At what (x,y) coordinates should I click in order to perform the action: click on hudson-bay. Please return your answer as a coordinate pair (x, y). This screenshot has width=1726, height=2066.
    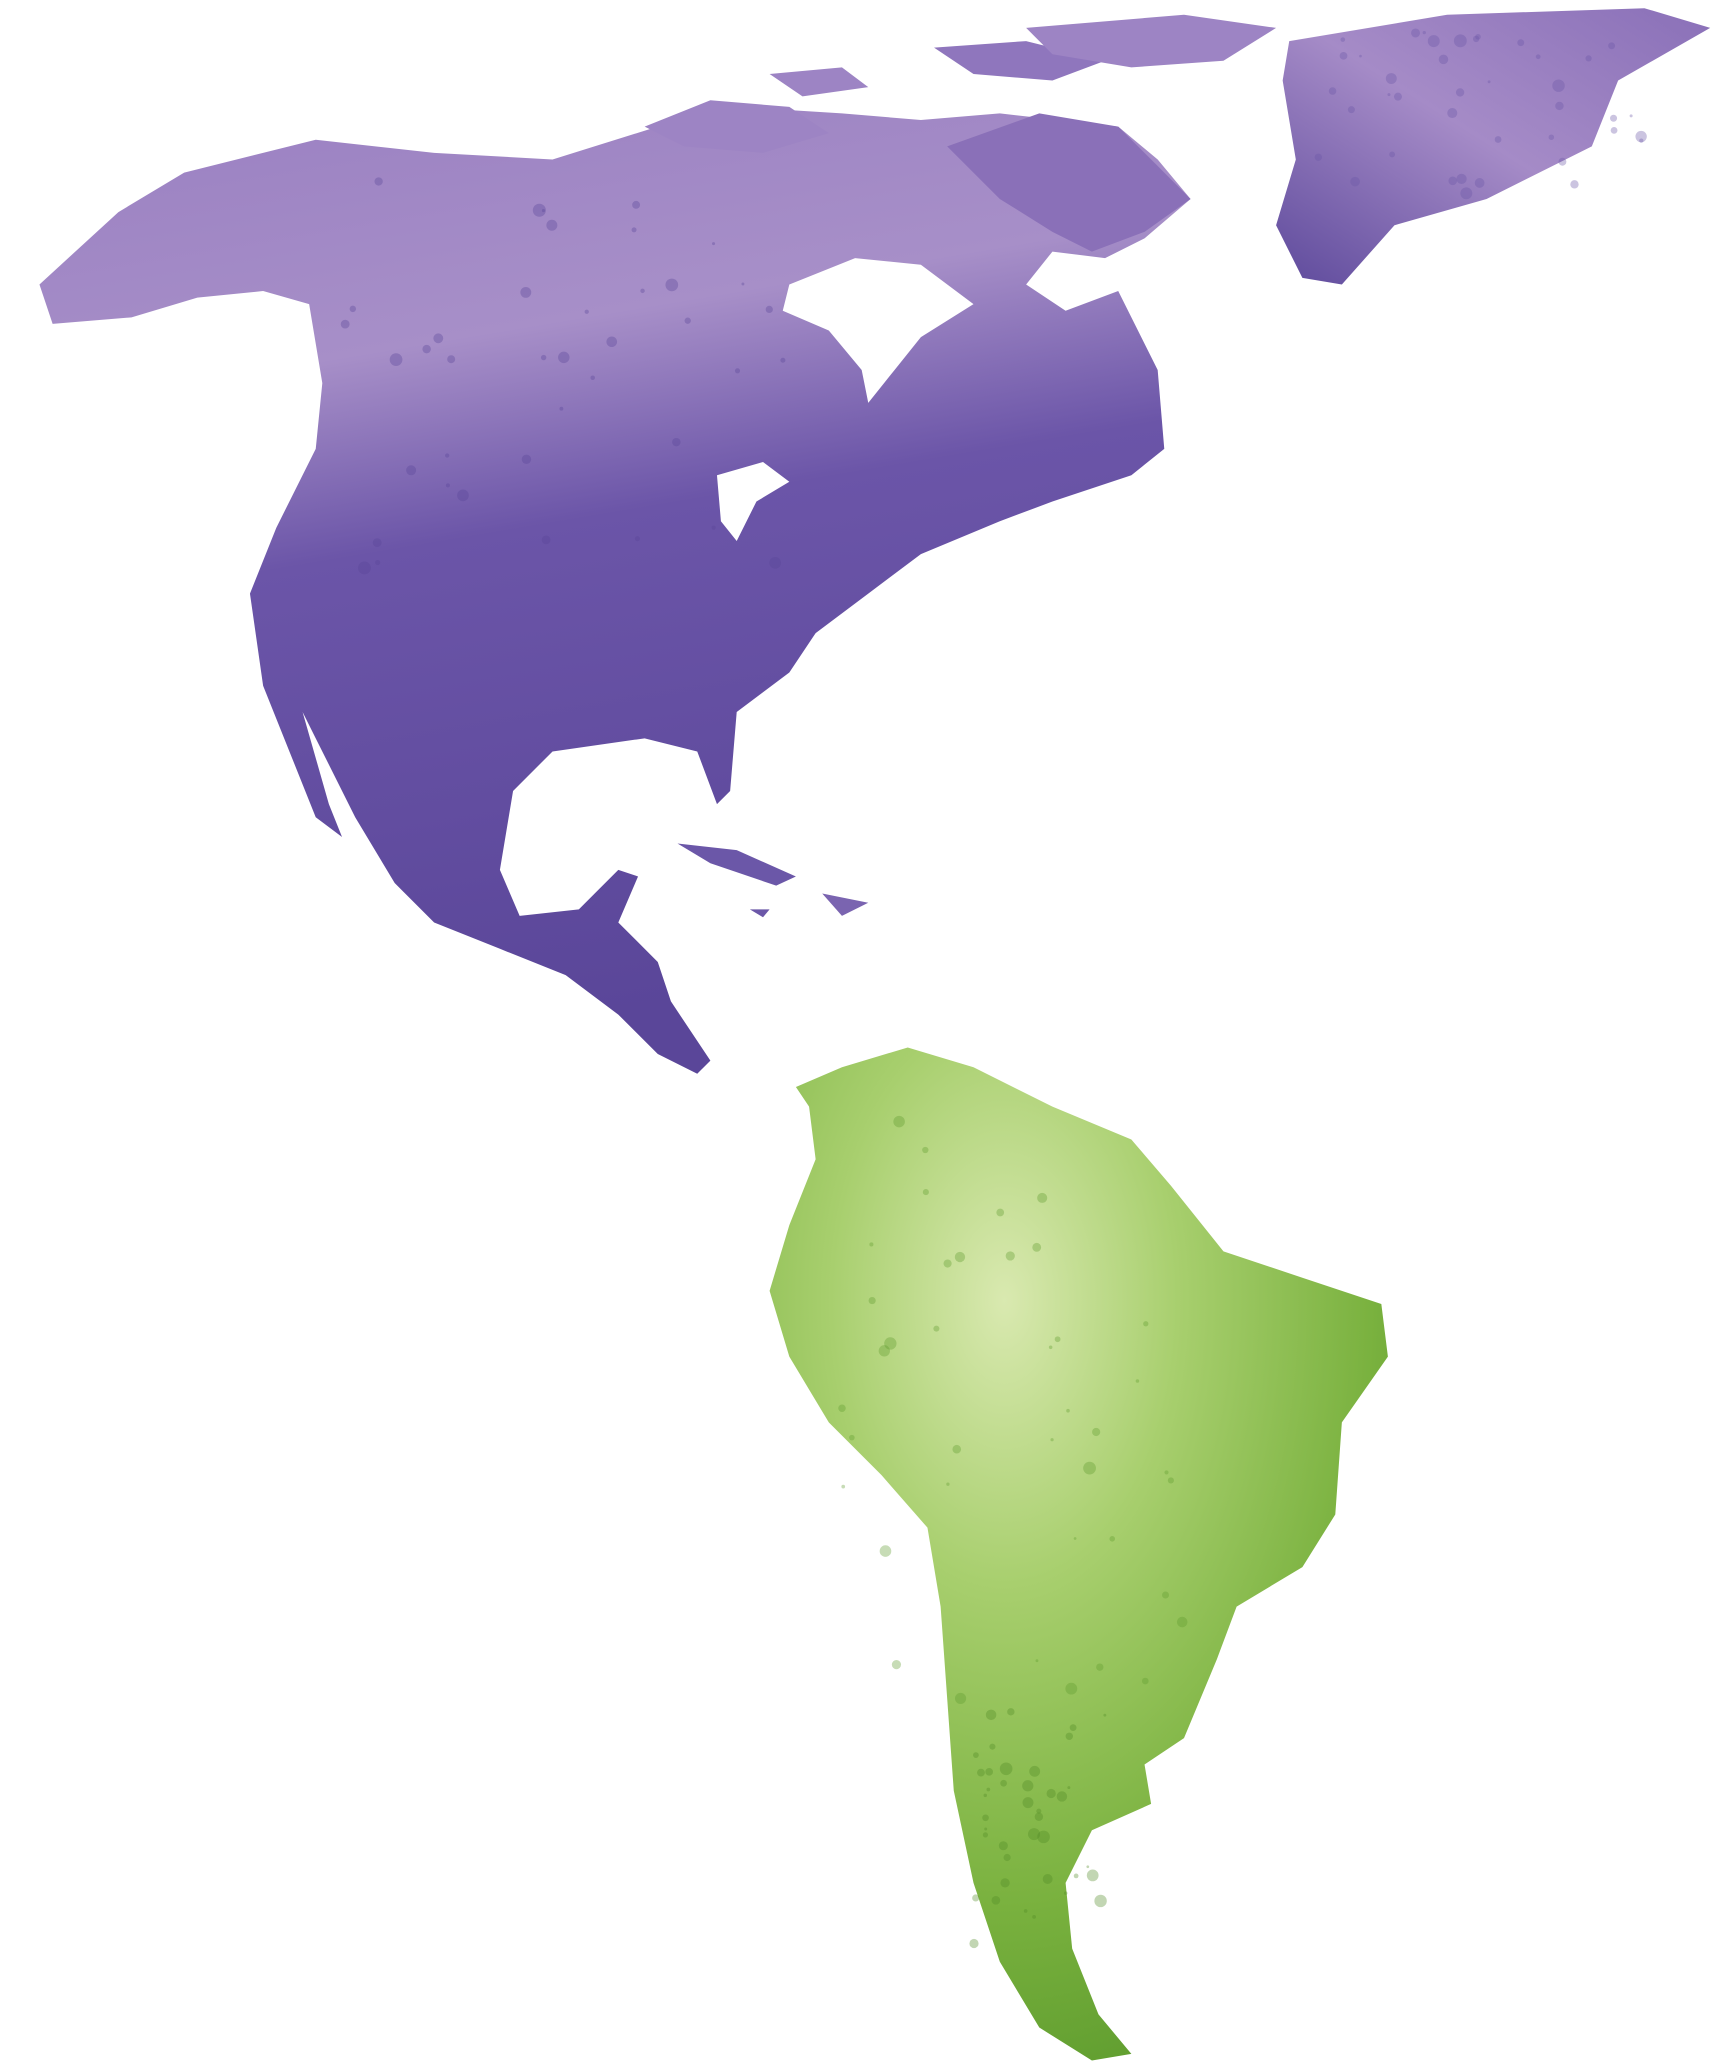
    Looking at the image, I should click on (878, 330).